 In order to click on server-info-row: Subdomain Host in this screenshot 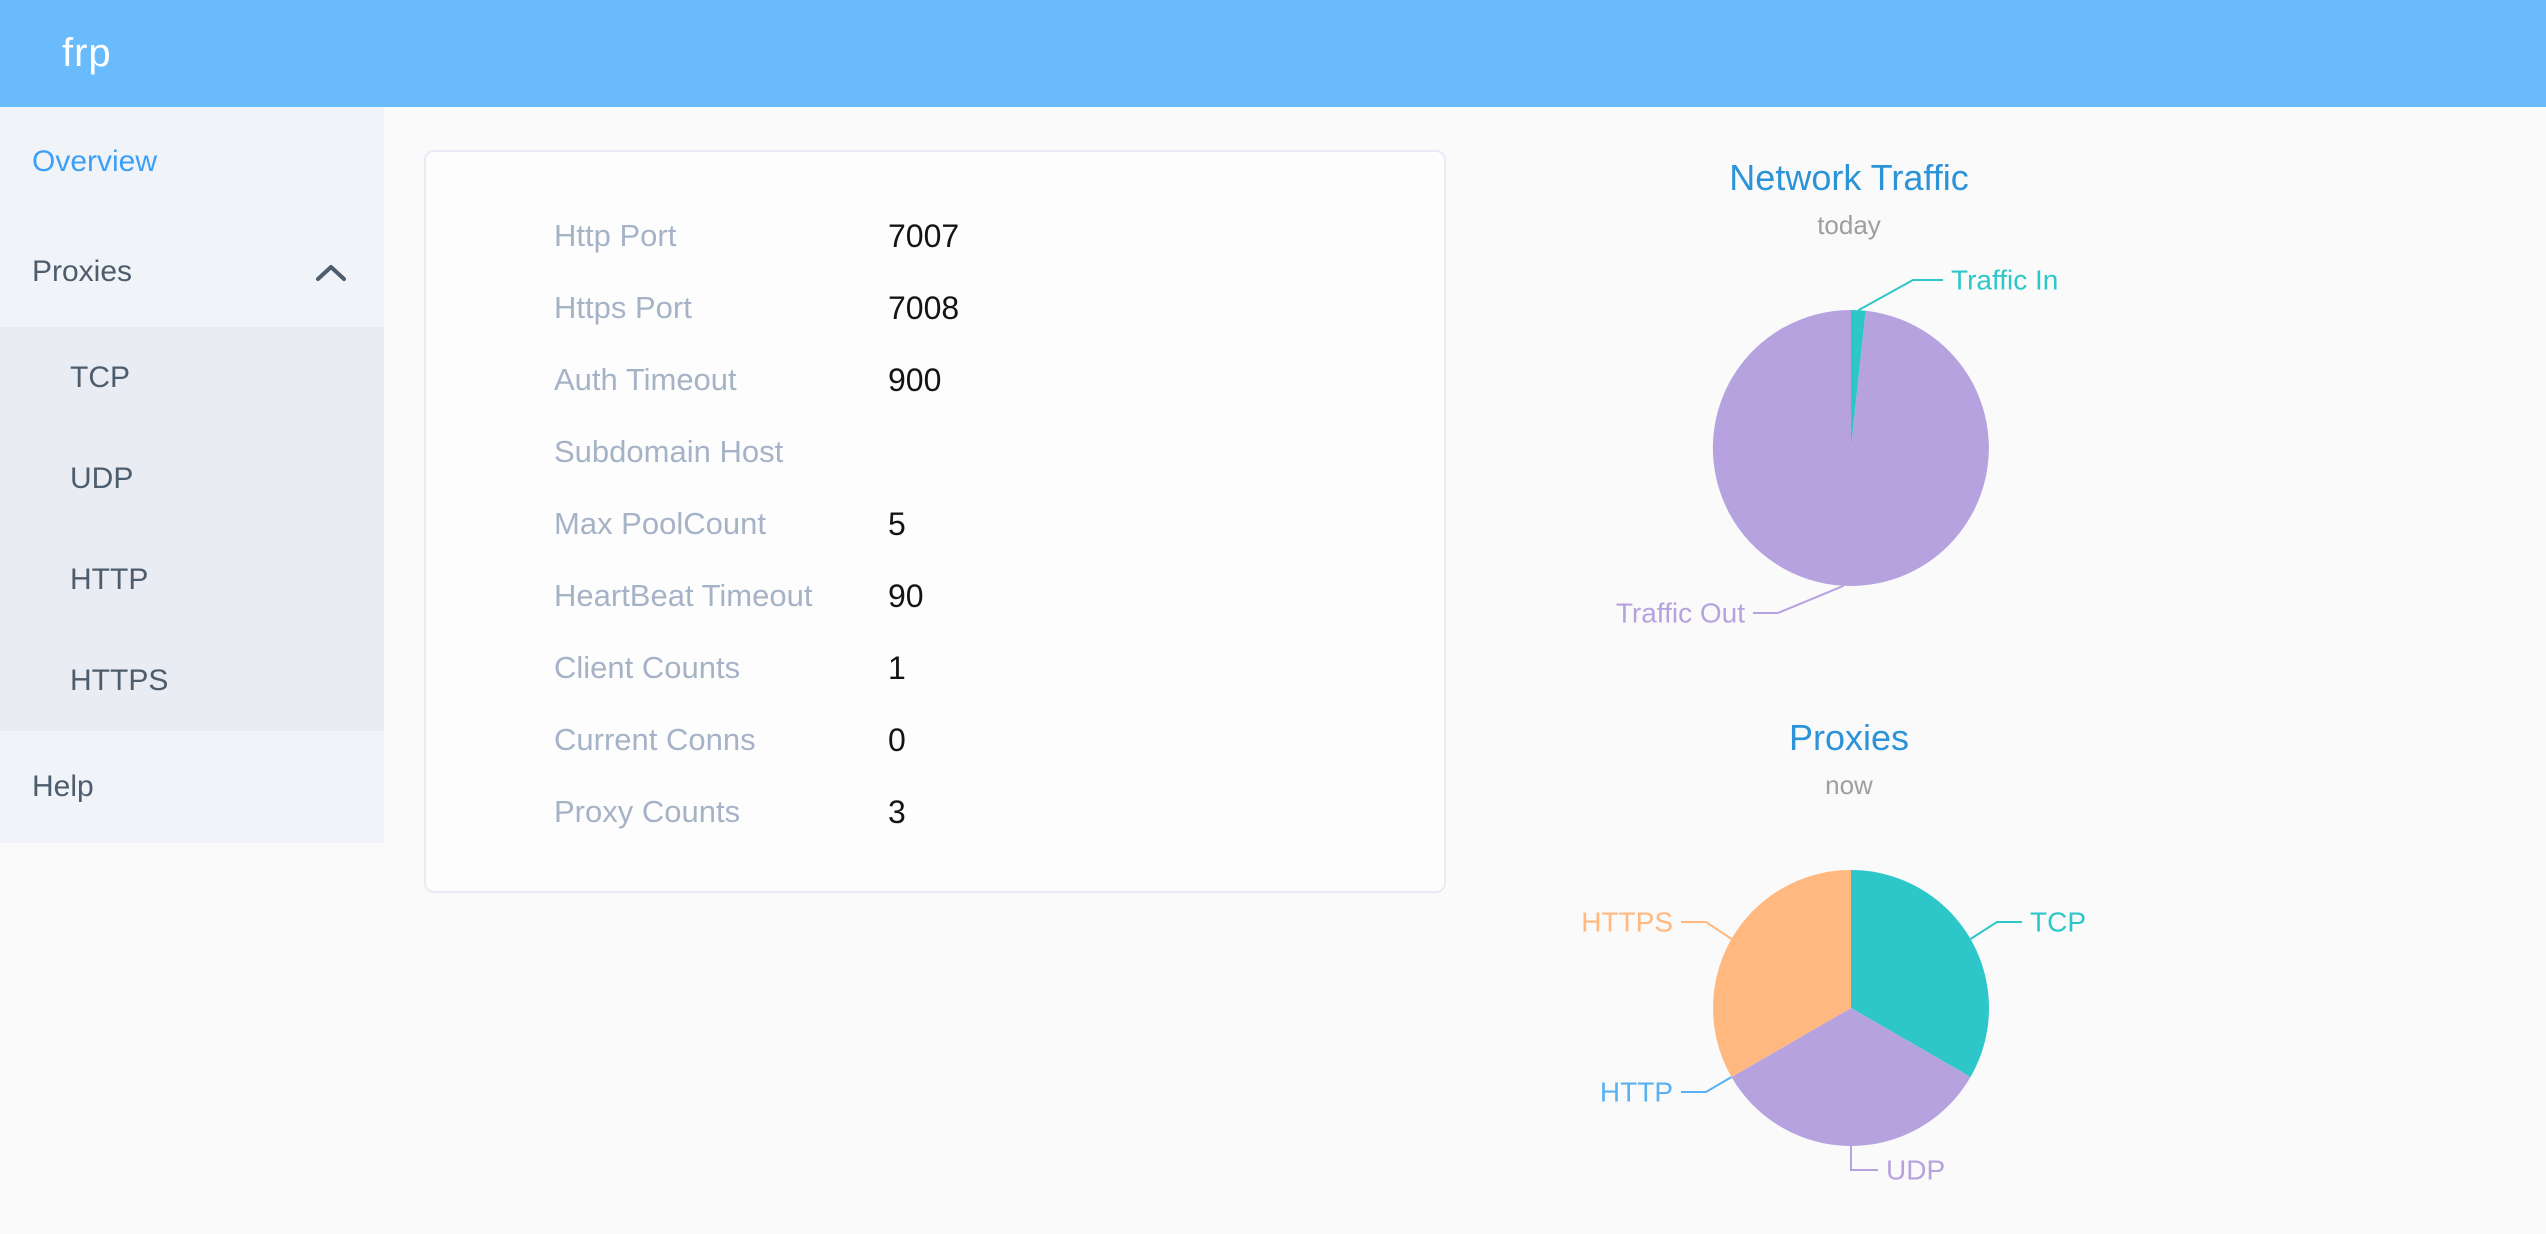, I will do `click(935, 452)`.